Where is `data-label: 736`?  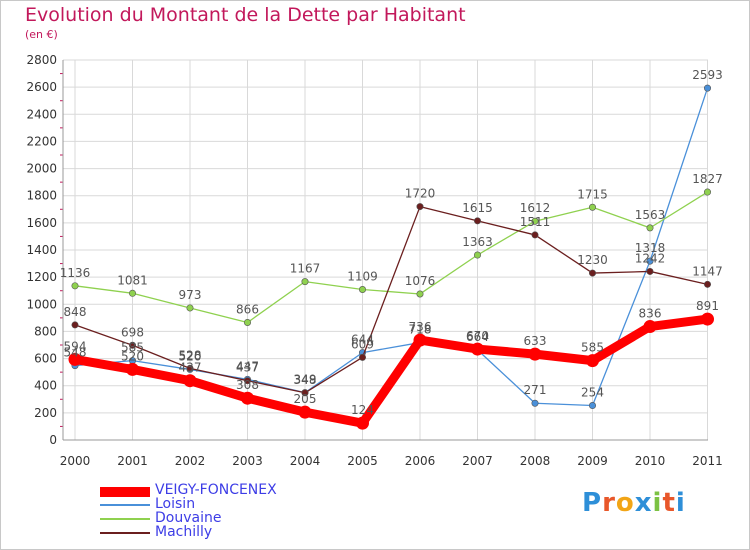
data-label: 736 is located at coordinates (420, 327).